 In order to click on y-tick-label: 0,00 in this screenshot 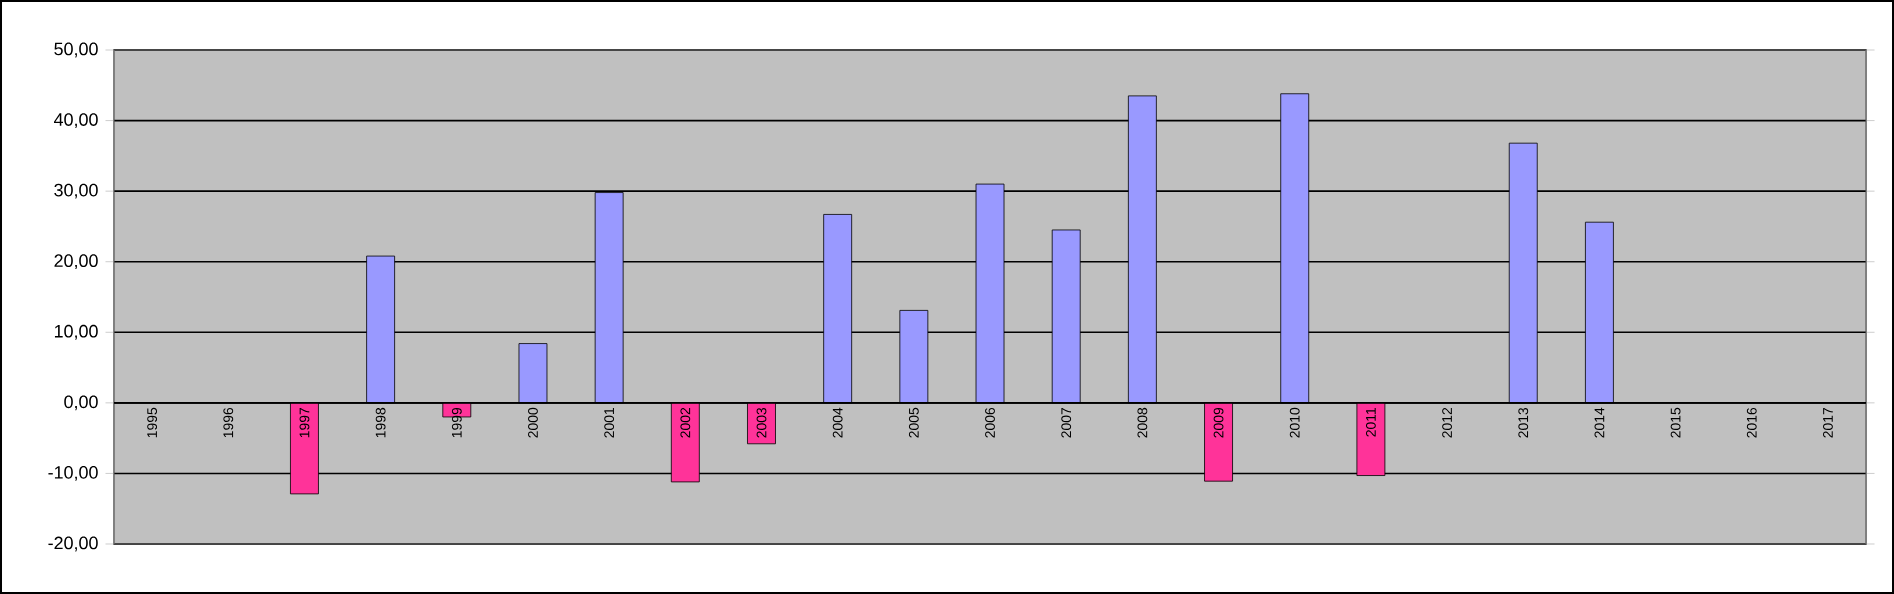, I will do `click(81, 403)`.